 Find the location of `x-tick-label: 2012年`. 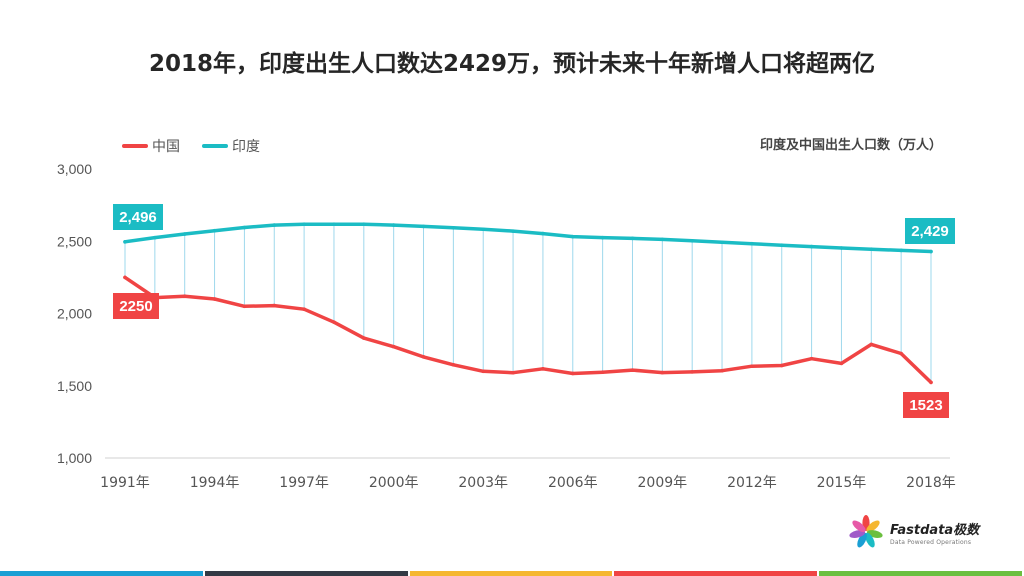

x-tick-label: 2012年 is located at coordinates (752, 483).